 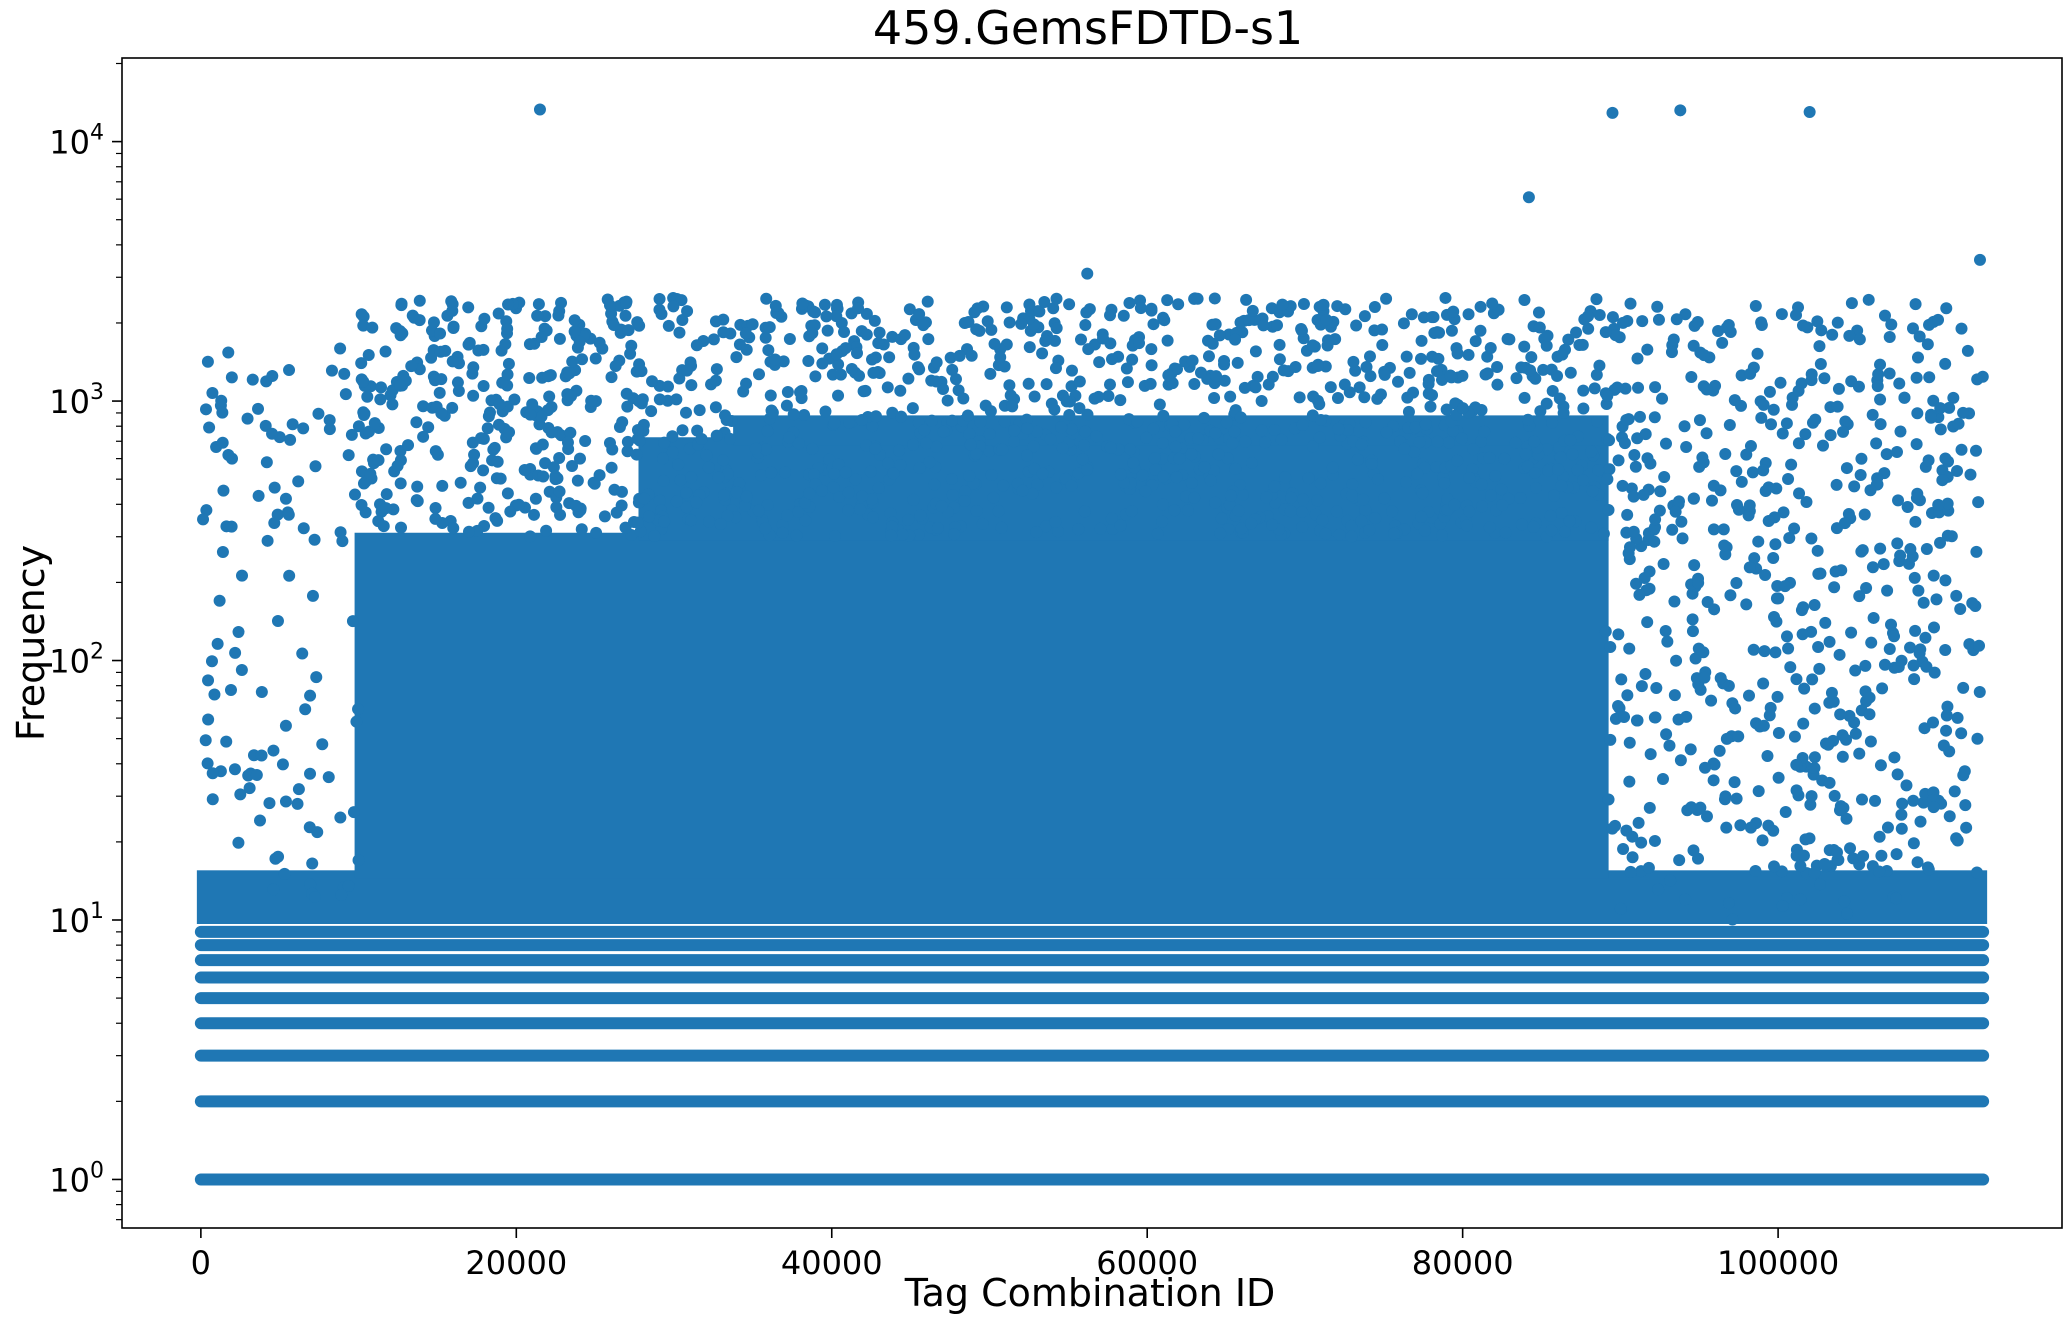 What do you see at coordinates (516, 1263) in the screenshot?
I see `x-tick-label: 20000` at bounding box center [516, 1263].